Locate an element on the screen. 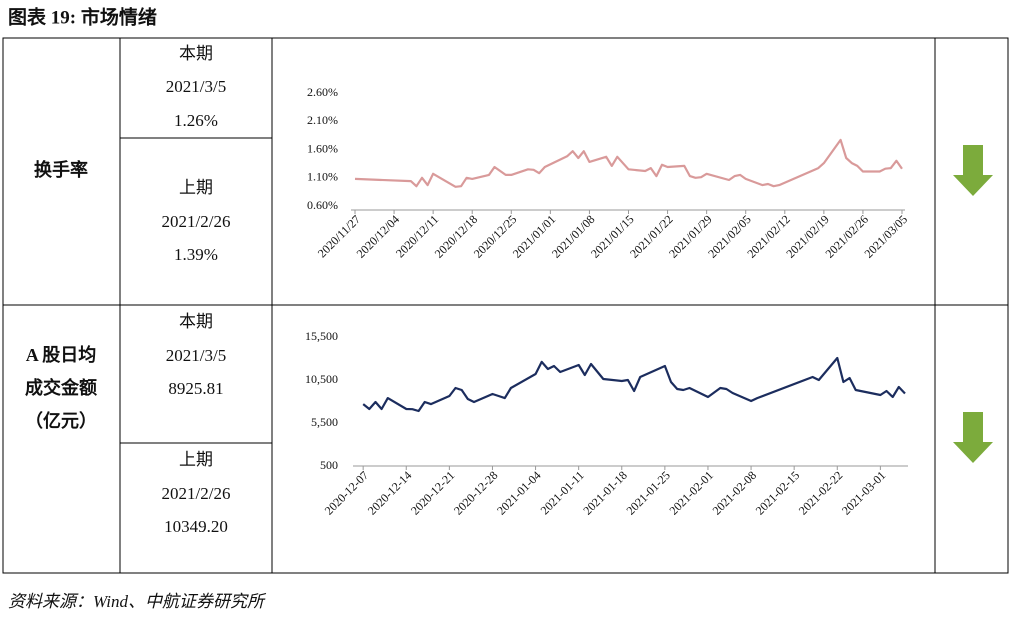  x-tick-label: 2021-02-01 is located at coordinates (691, 492).